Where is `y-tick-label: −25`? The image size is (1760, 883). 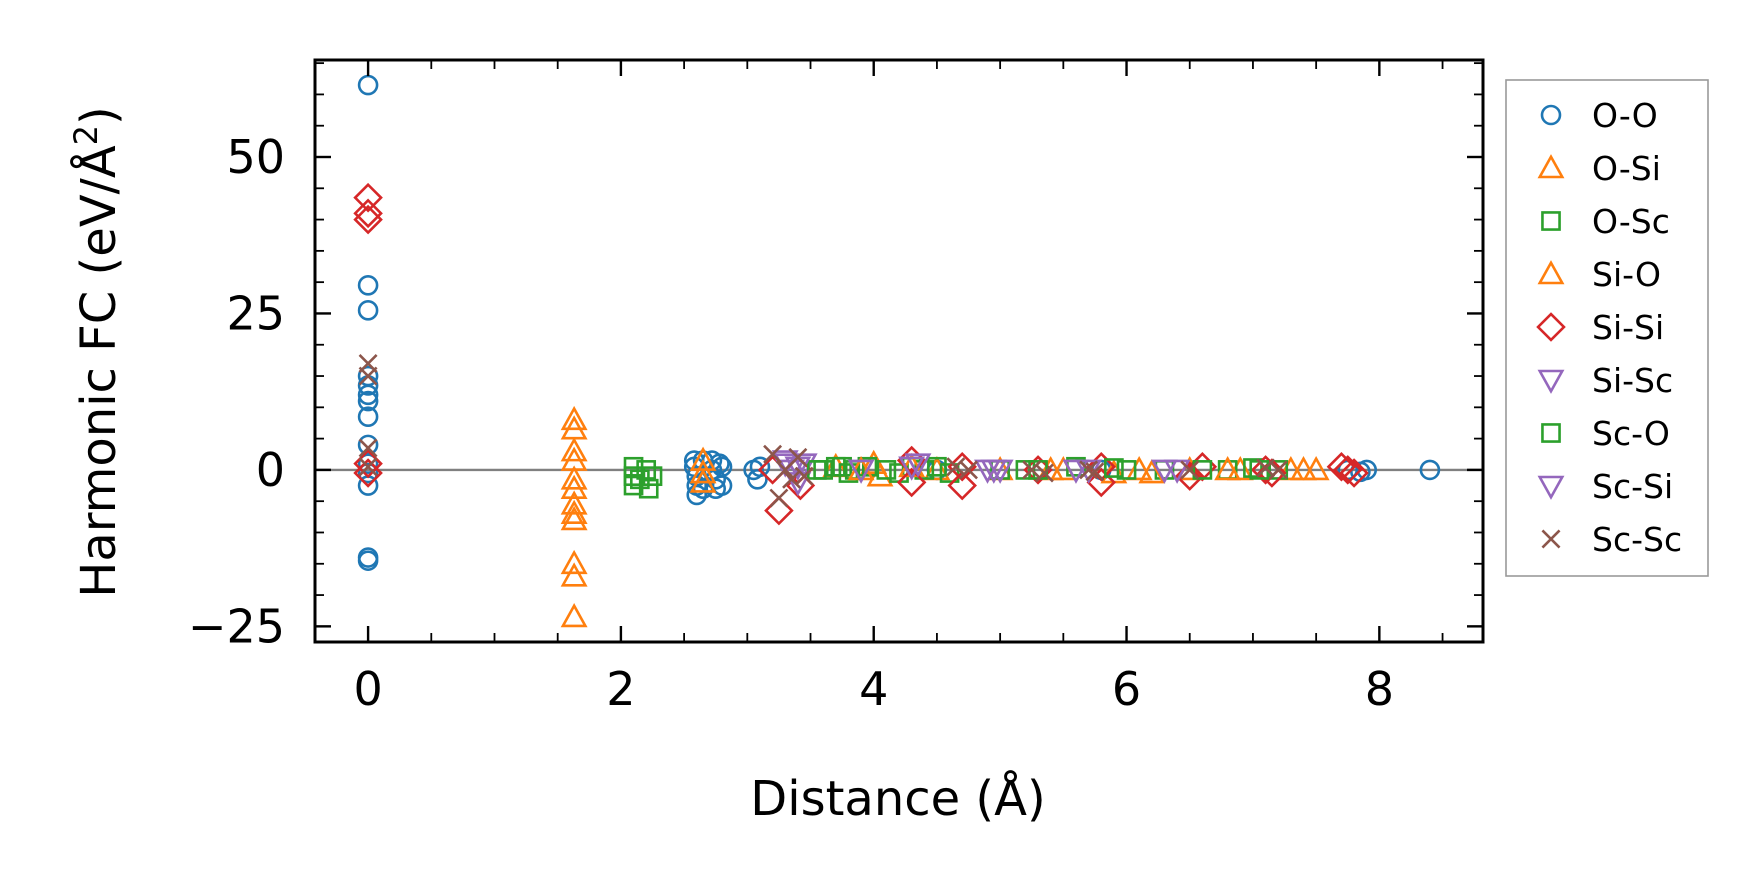
y-tick-label: −25 is located at coordinates (236, 626).